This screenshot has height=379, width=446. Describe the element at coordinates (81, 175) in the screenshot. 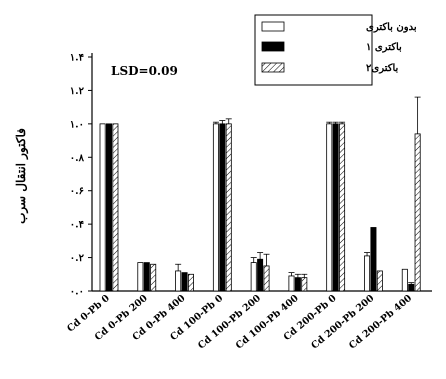

I see `y-ticks: ۰.۰ ۰.۲ ۰.۴ ۰.۶ ۰.۸ ۱.۰ ۱.۲ ۱.۴` at that location.